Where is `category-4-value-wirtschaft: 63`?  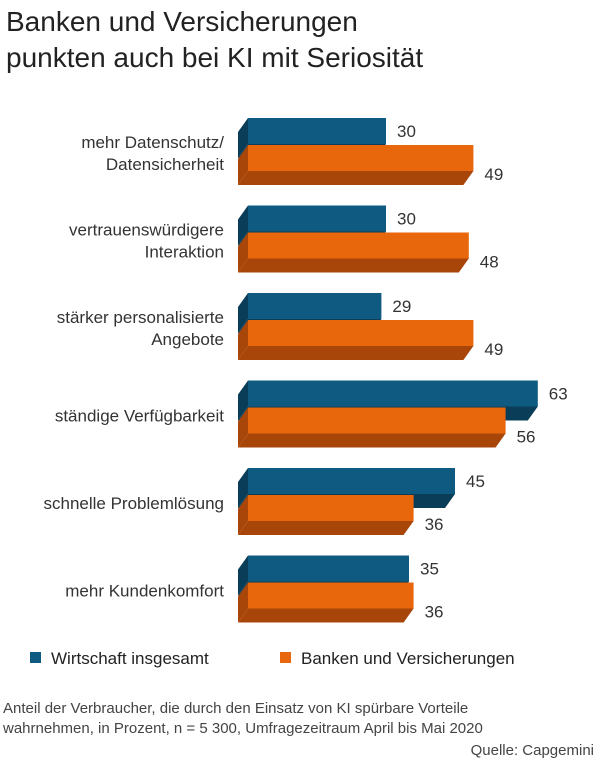 category-4-value-wirtschaft: 63 is located at coordinates (558, 394).